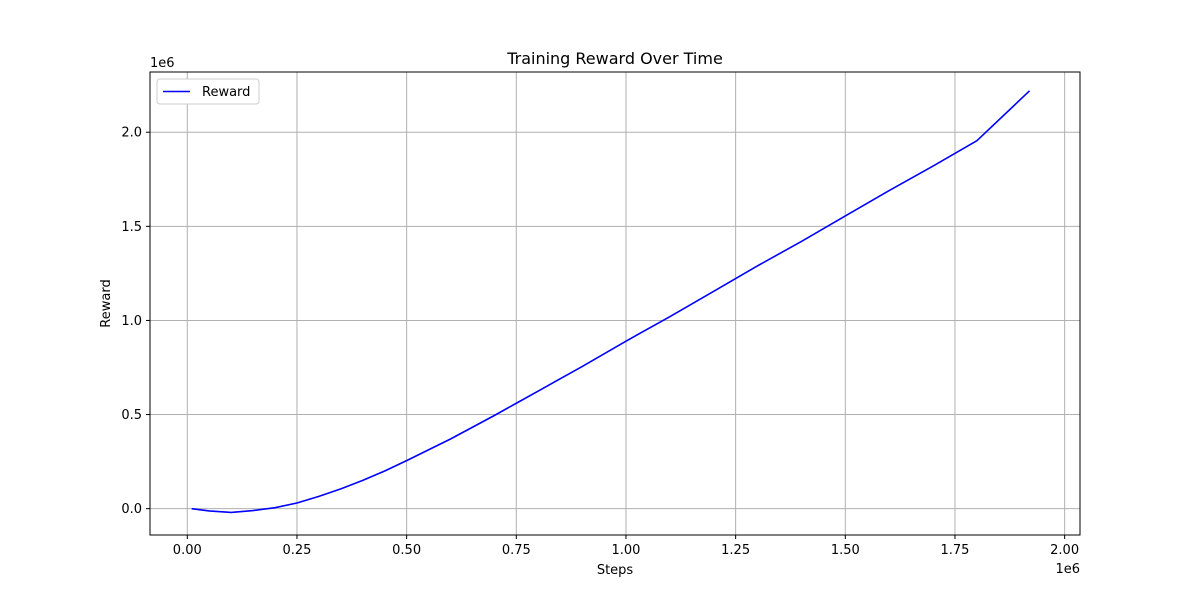 The height and width of the screenshot is (600, 1200). Describe the element at coordinates (131, 227) in the screenshot. I see `y-tick-label: 1.5` at that location.